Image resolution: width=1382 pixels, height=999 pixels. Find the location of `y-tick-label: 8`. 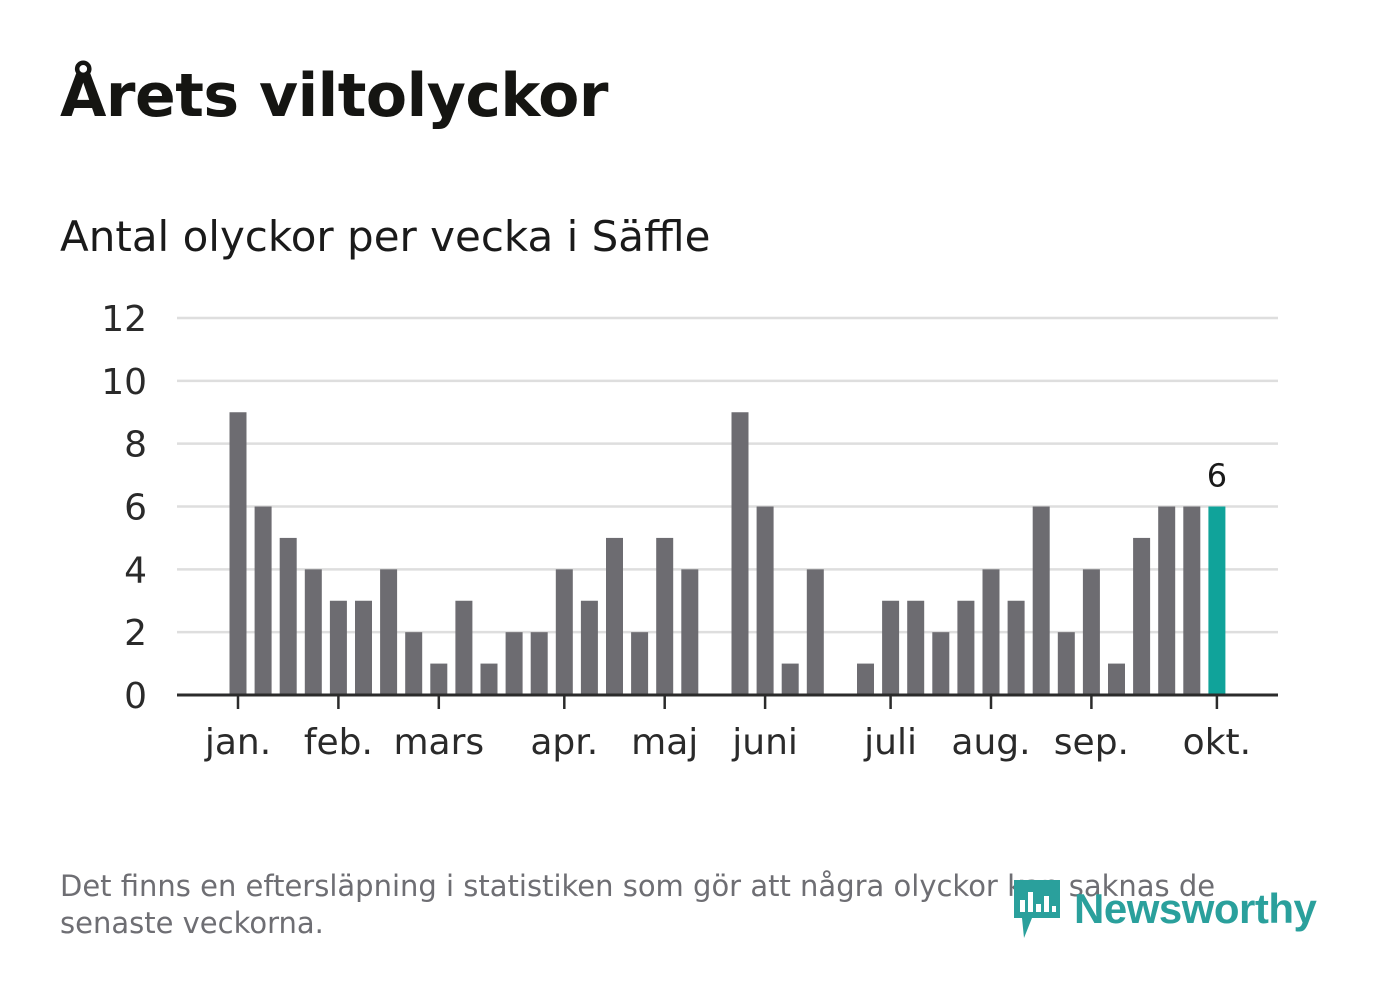

y-tick-label: 8 is located at coordinates (135, 445).